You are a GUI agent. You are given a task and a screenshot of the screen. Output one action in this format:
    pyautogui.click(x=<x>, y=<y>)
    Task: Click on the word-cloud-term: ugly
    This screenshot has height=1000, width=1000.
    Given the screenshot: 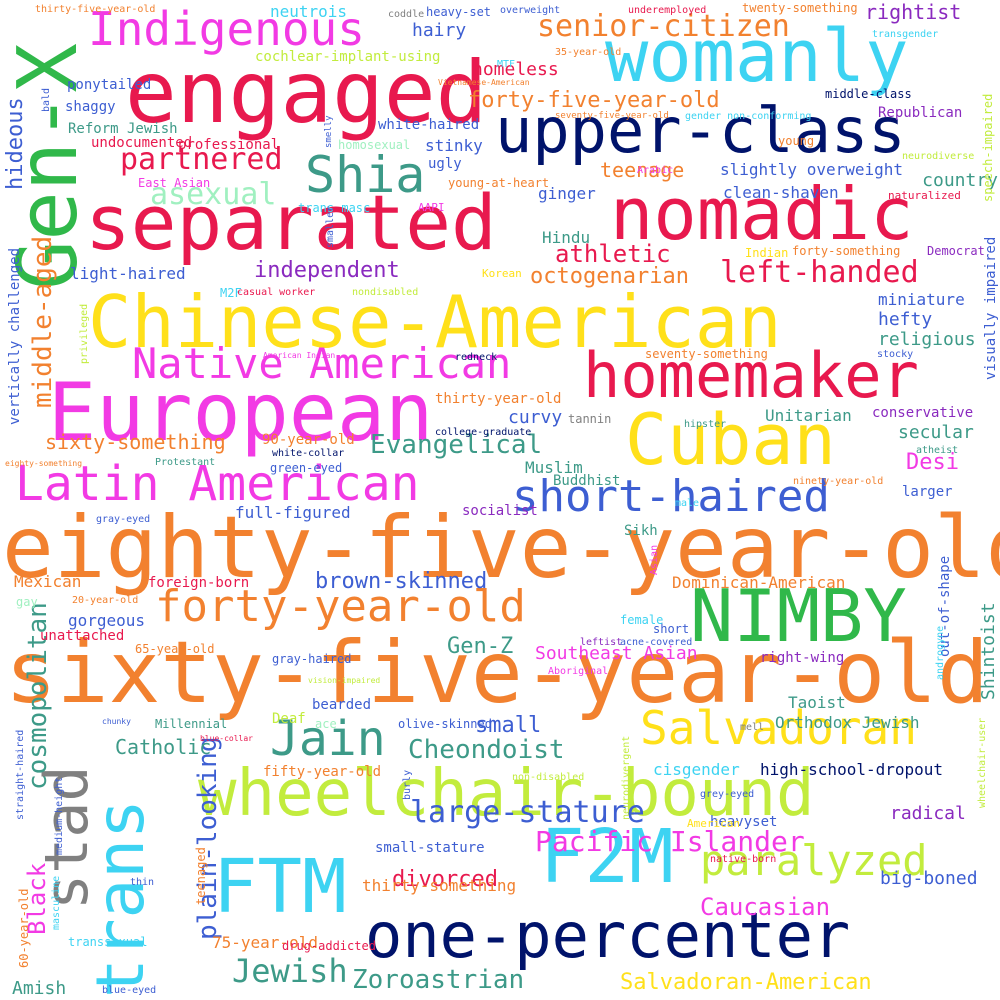 What is the action you would take?
    pyautogui.click(x=445, y=164)
    